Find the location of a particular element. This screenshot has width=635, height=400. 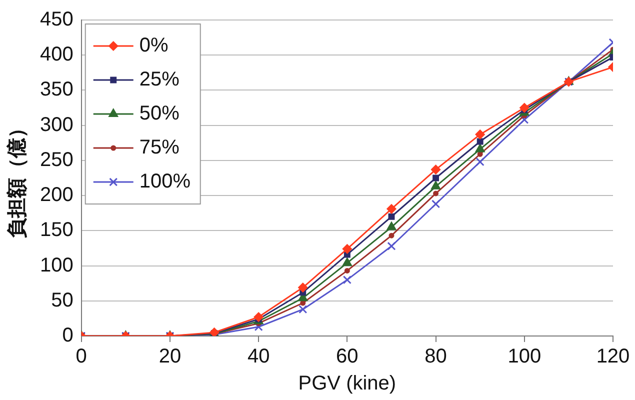

legend-label: 50% is located at coordinates (159, 113).